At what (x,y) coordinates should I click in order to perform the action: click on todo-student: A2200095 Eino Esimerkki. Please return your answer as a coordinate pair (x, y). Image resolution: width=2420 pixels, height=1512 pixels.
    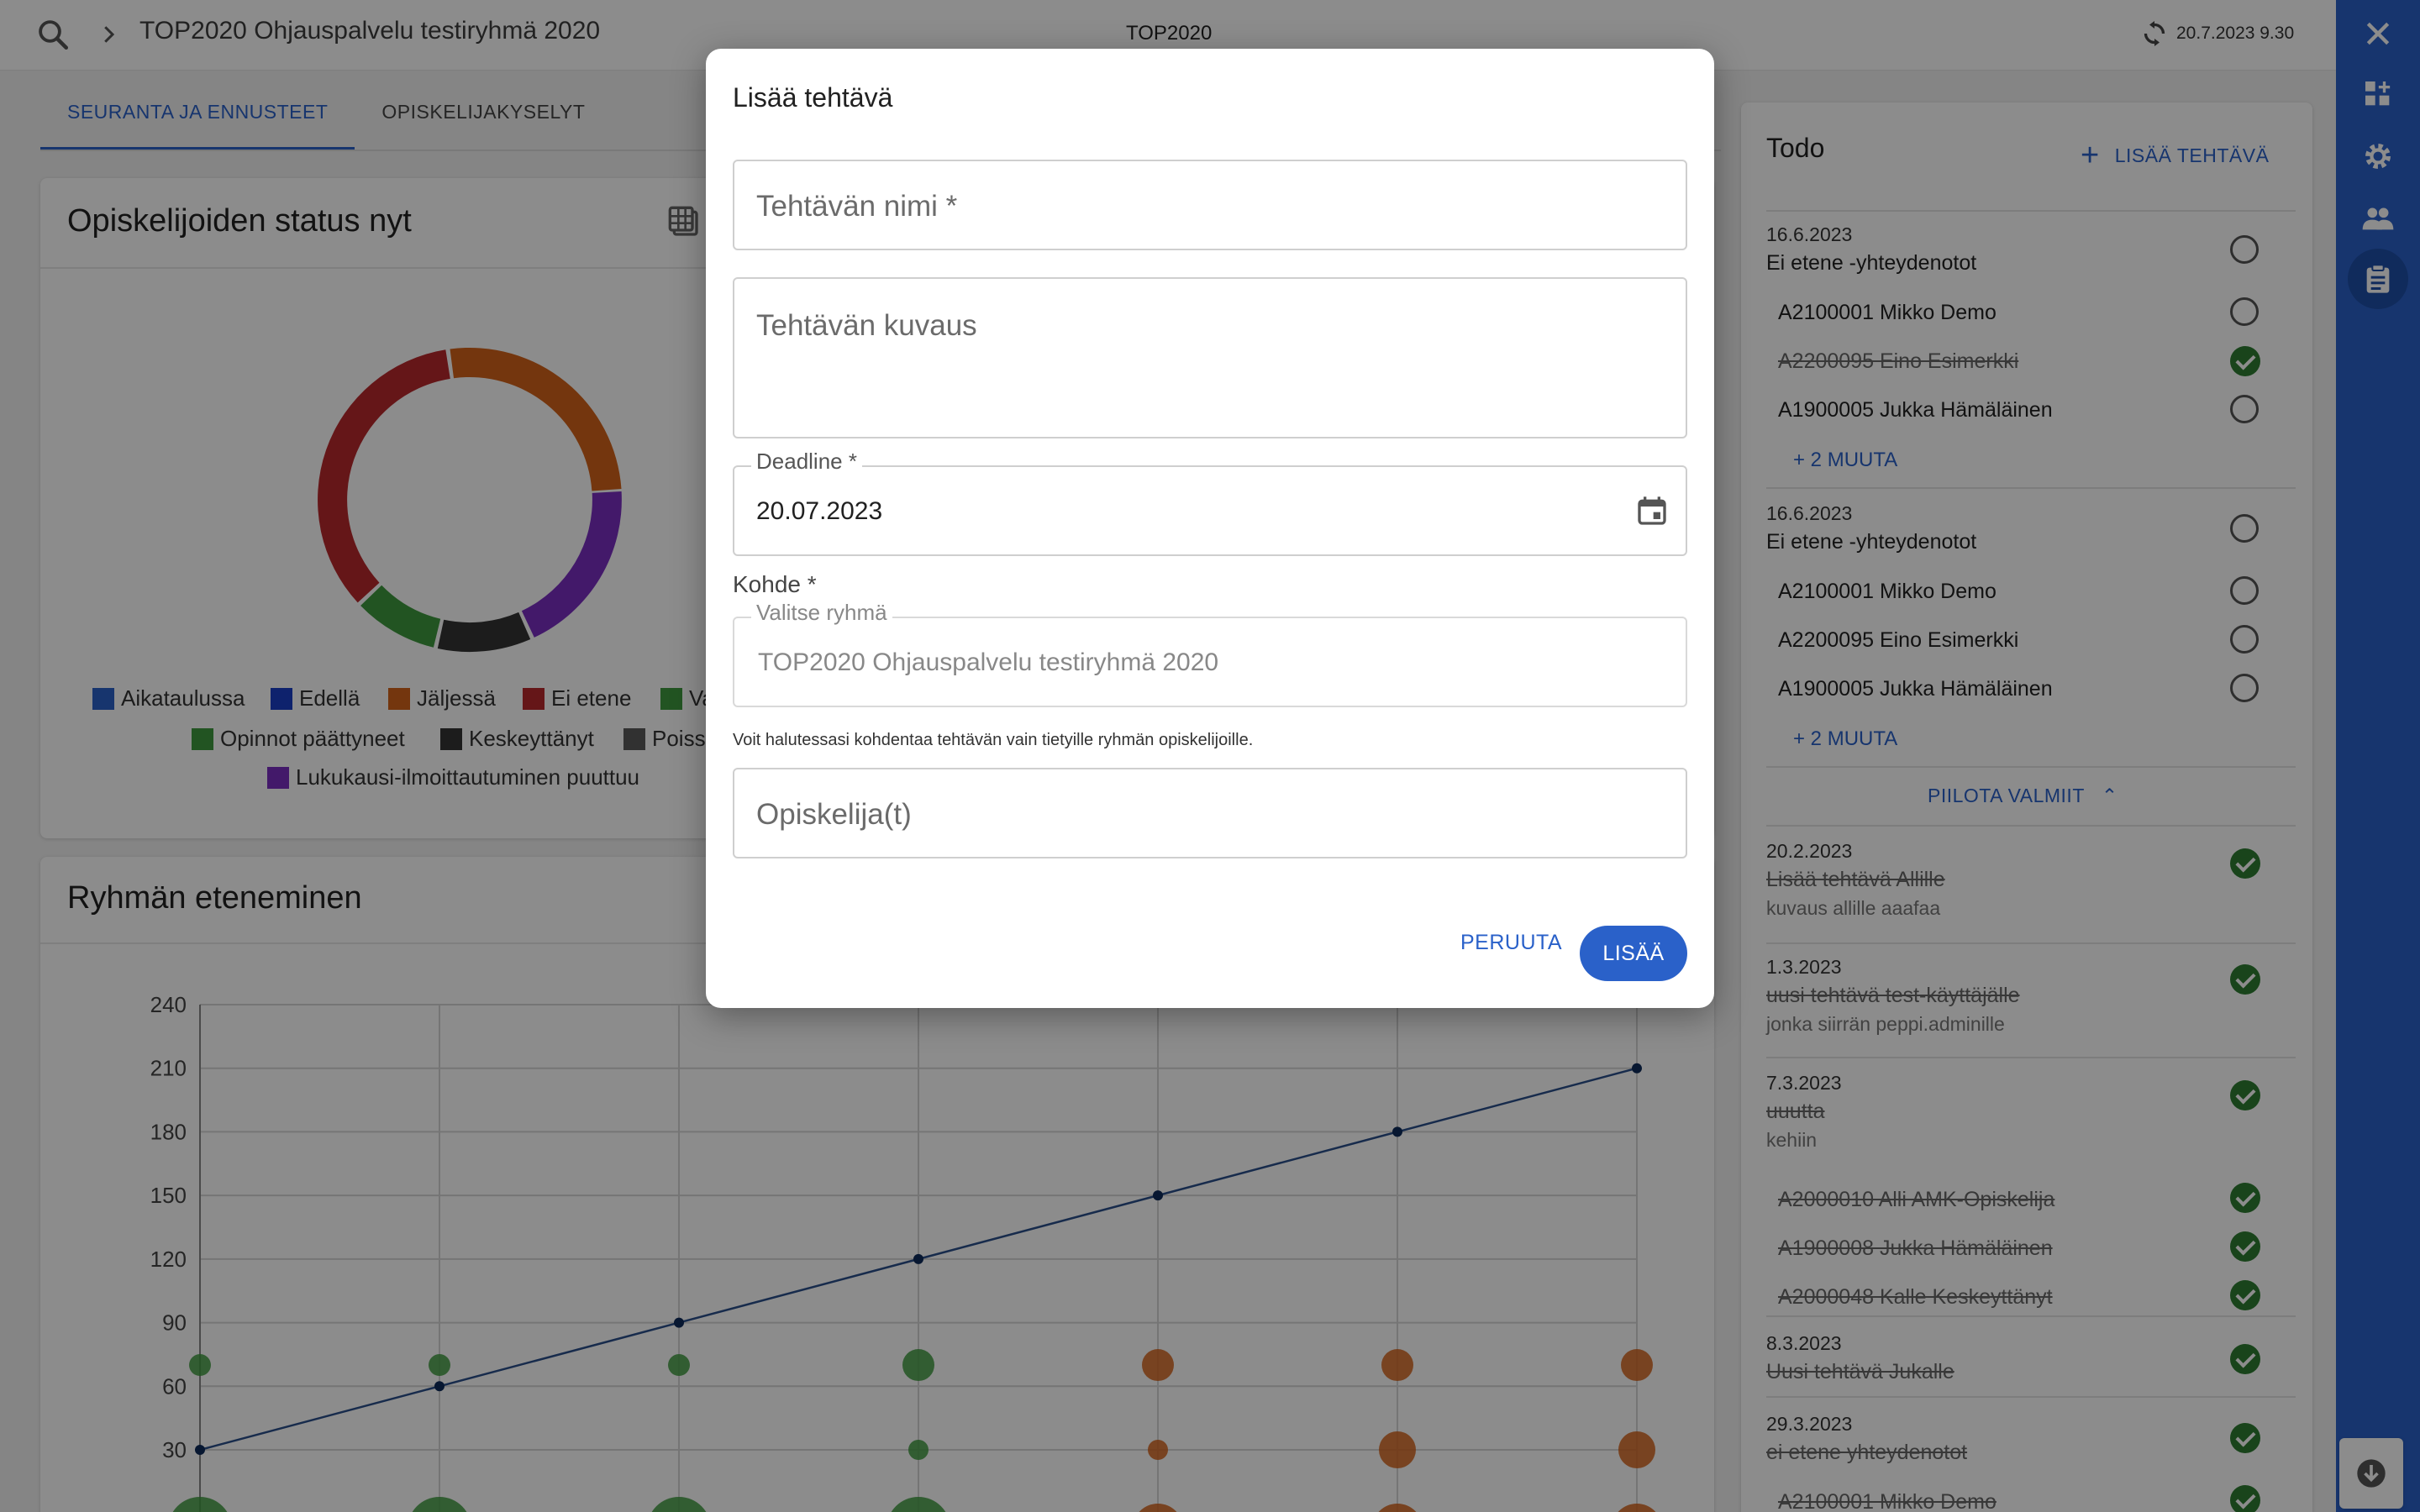
    Looking at the image, I should click on (1899, 640).